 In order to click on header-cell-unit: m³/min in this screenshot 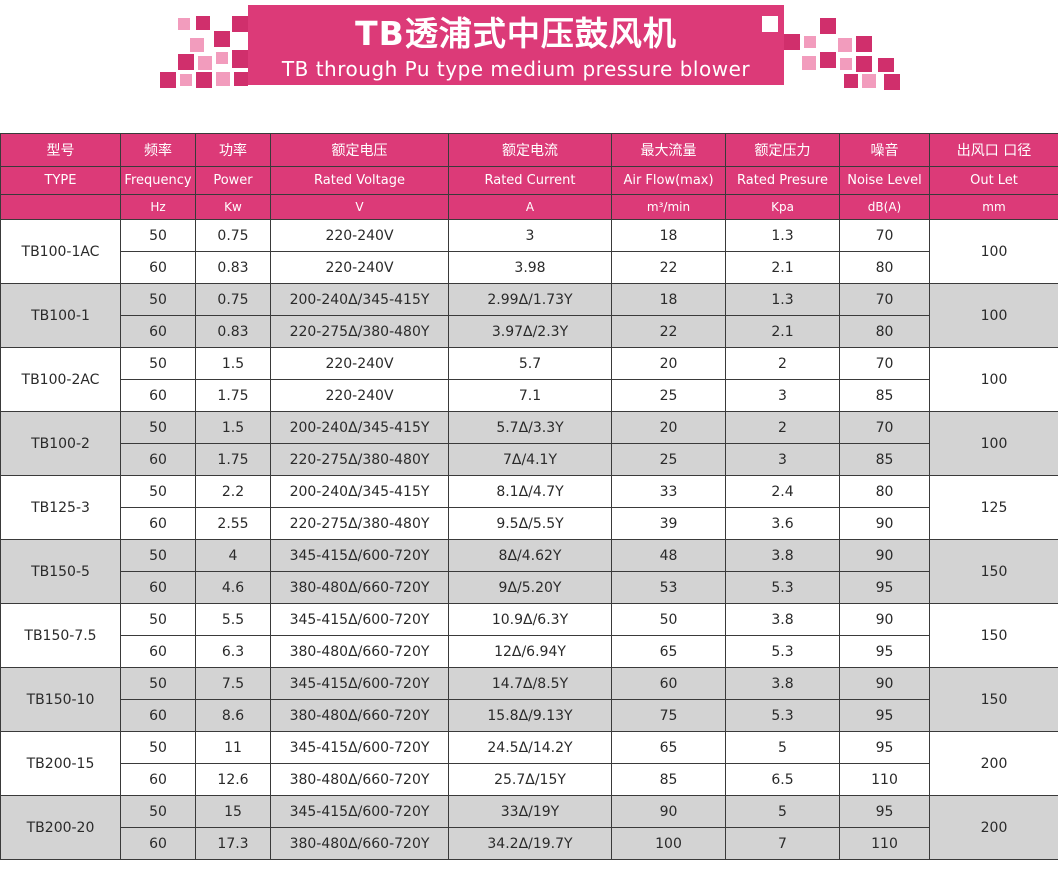, I will do `click(668, 207)`.